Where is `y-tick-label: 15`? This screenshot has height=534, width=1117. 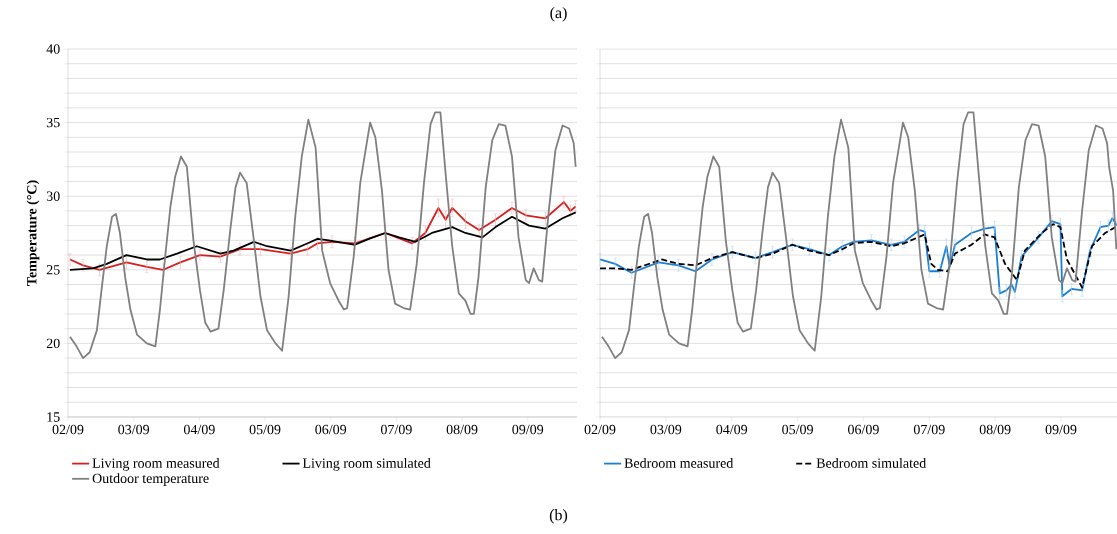 y-tick-label: 15 is located at coordinates (53, 417).